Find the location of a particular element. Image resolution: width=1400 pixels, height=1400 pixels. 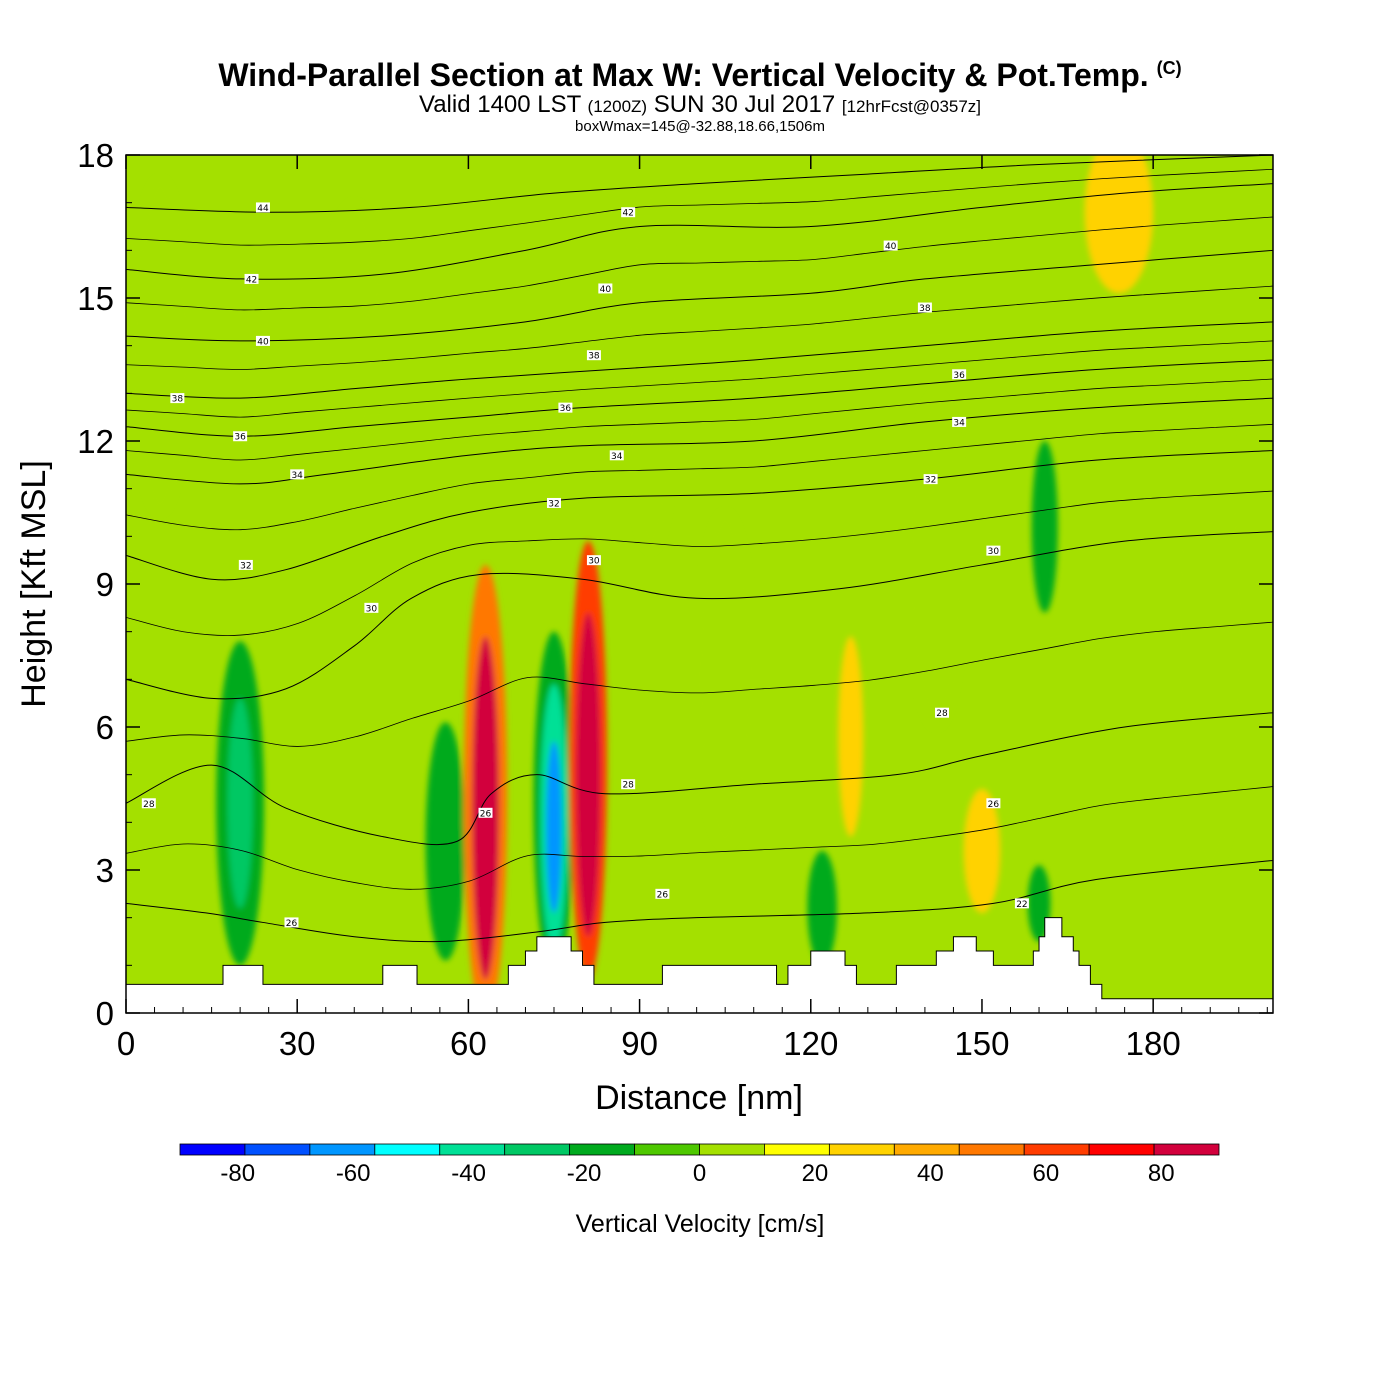

contour-label-text: 22 is located at coordinates (1021, 905).